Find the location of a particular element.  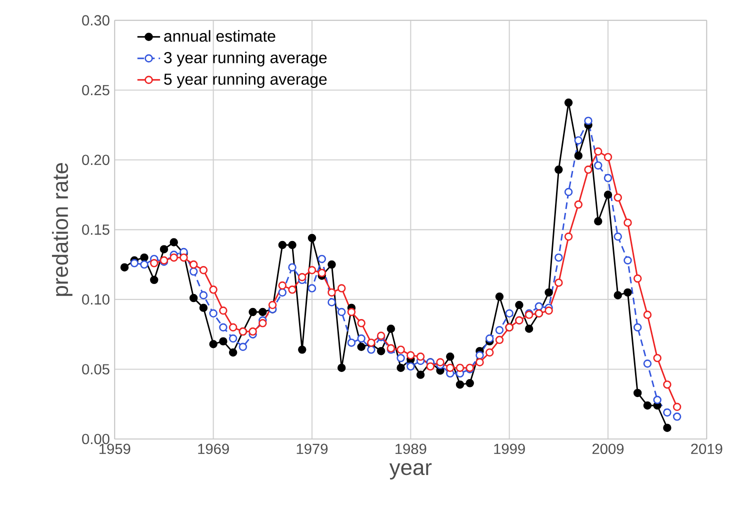

x-tick-label: 1979 is located at coordinates (312, 449).